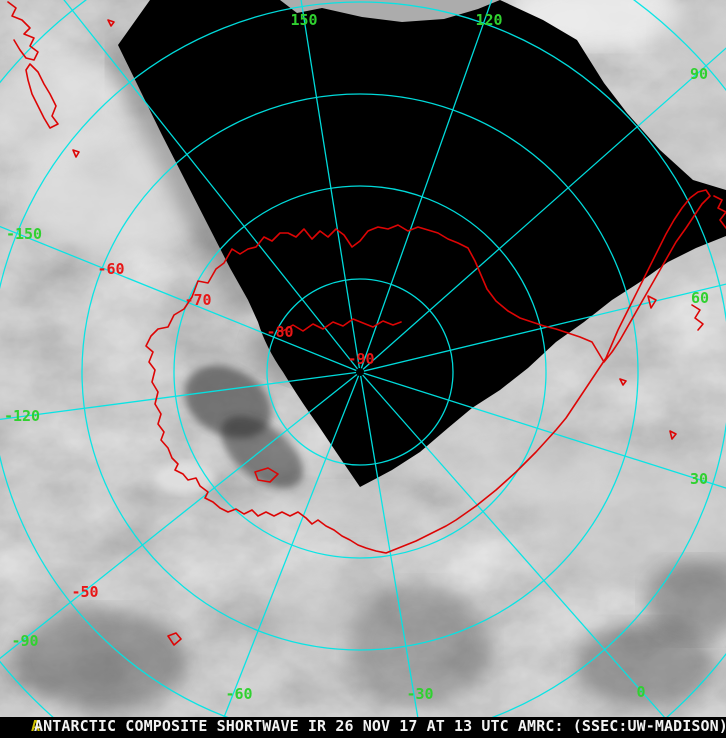 This screenshot has width=726, height=738. Describe the element at coordinates (699, 479) in the screenshot. I see `longitude-label: 30` at that location.